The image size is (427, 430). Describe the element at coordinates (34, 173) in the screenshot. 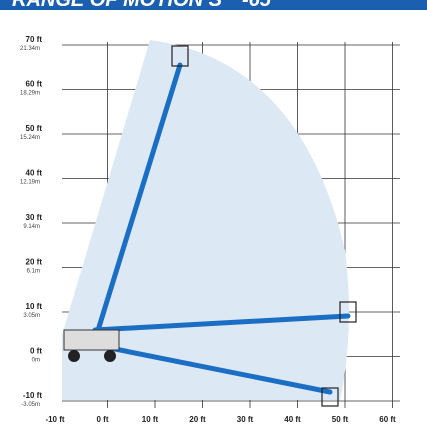

I see `y-label-ft: 40 ft` at that location.